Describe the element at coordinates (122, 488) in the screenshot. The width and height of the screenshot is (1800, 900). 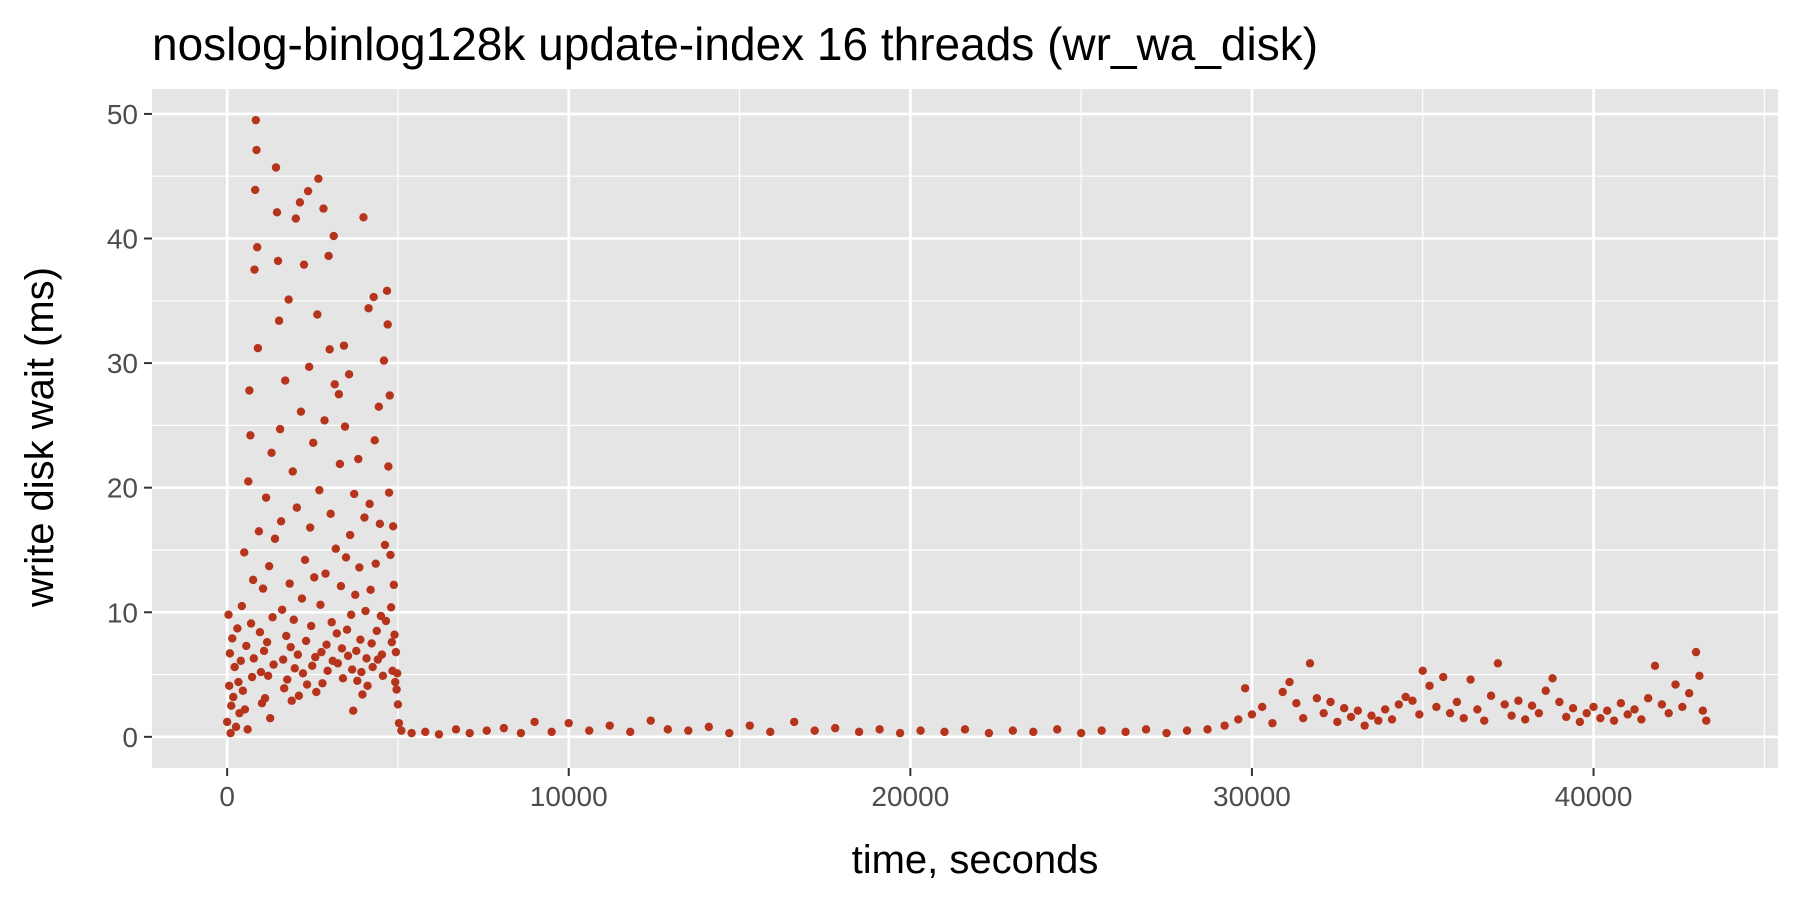
I see `y-tick-label: 20` at that location.